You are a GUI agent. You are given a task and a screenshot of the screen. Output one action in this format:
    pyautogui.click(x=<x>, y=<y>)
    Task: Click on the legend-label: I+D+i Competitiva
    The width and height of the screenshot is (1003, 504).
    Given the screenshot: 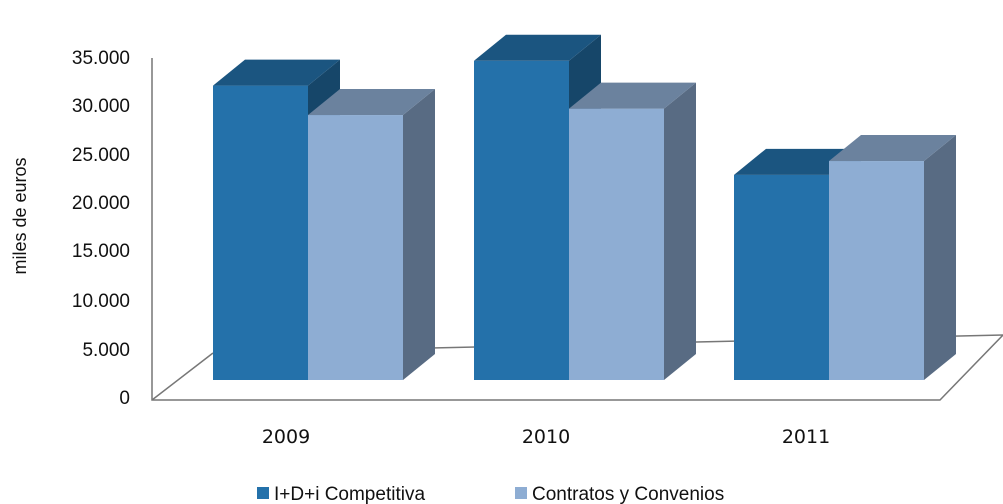 What is the action you would take?
    pyautogui.click(x=349, y=494)
    